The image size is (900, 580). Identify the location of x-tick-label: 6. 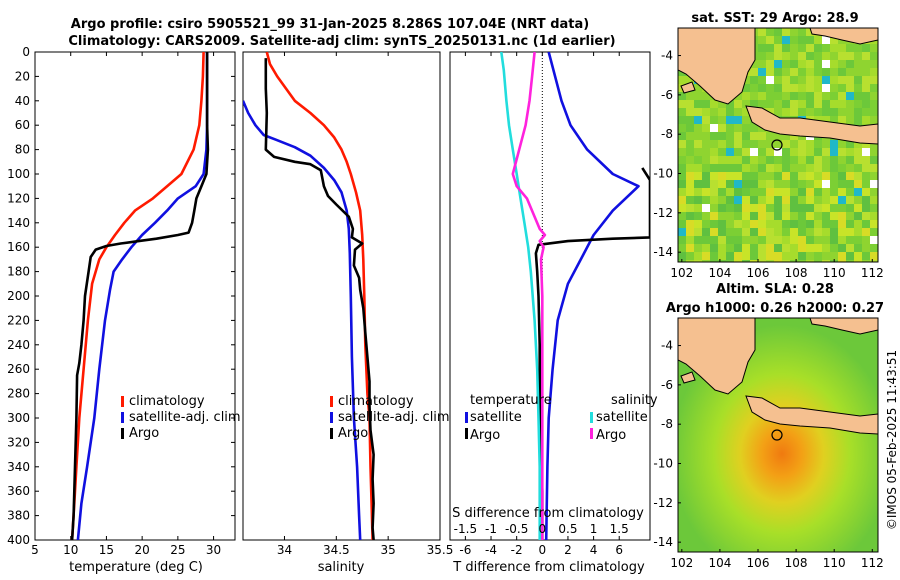
(619, 550).